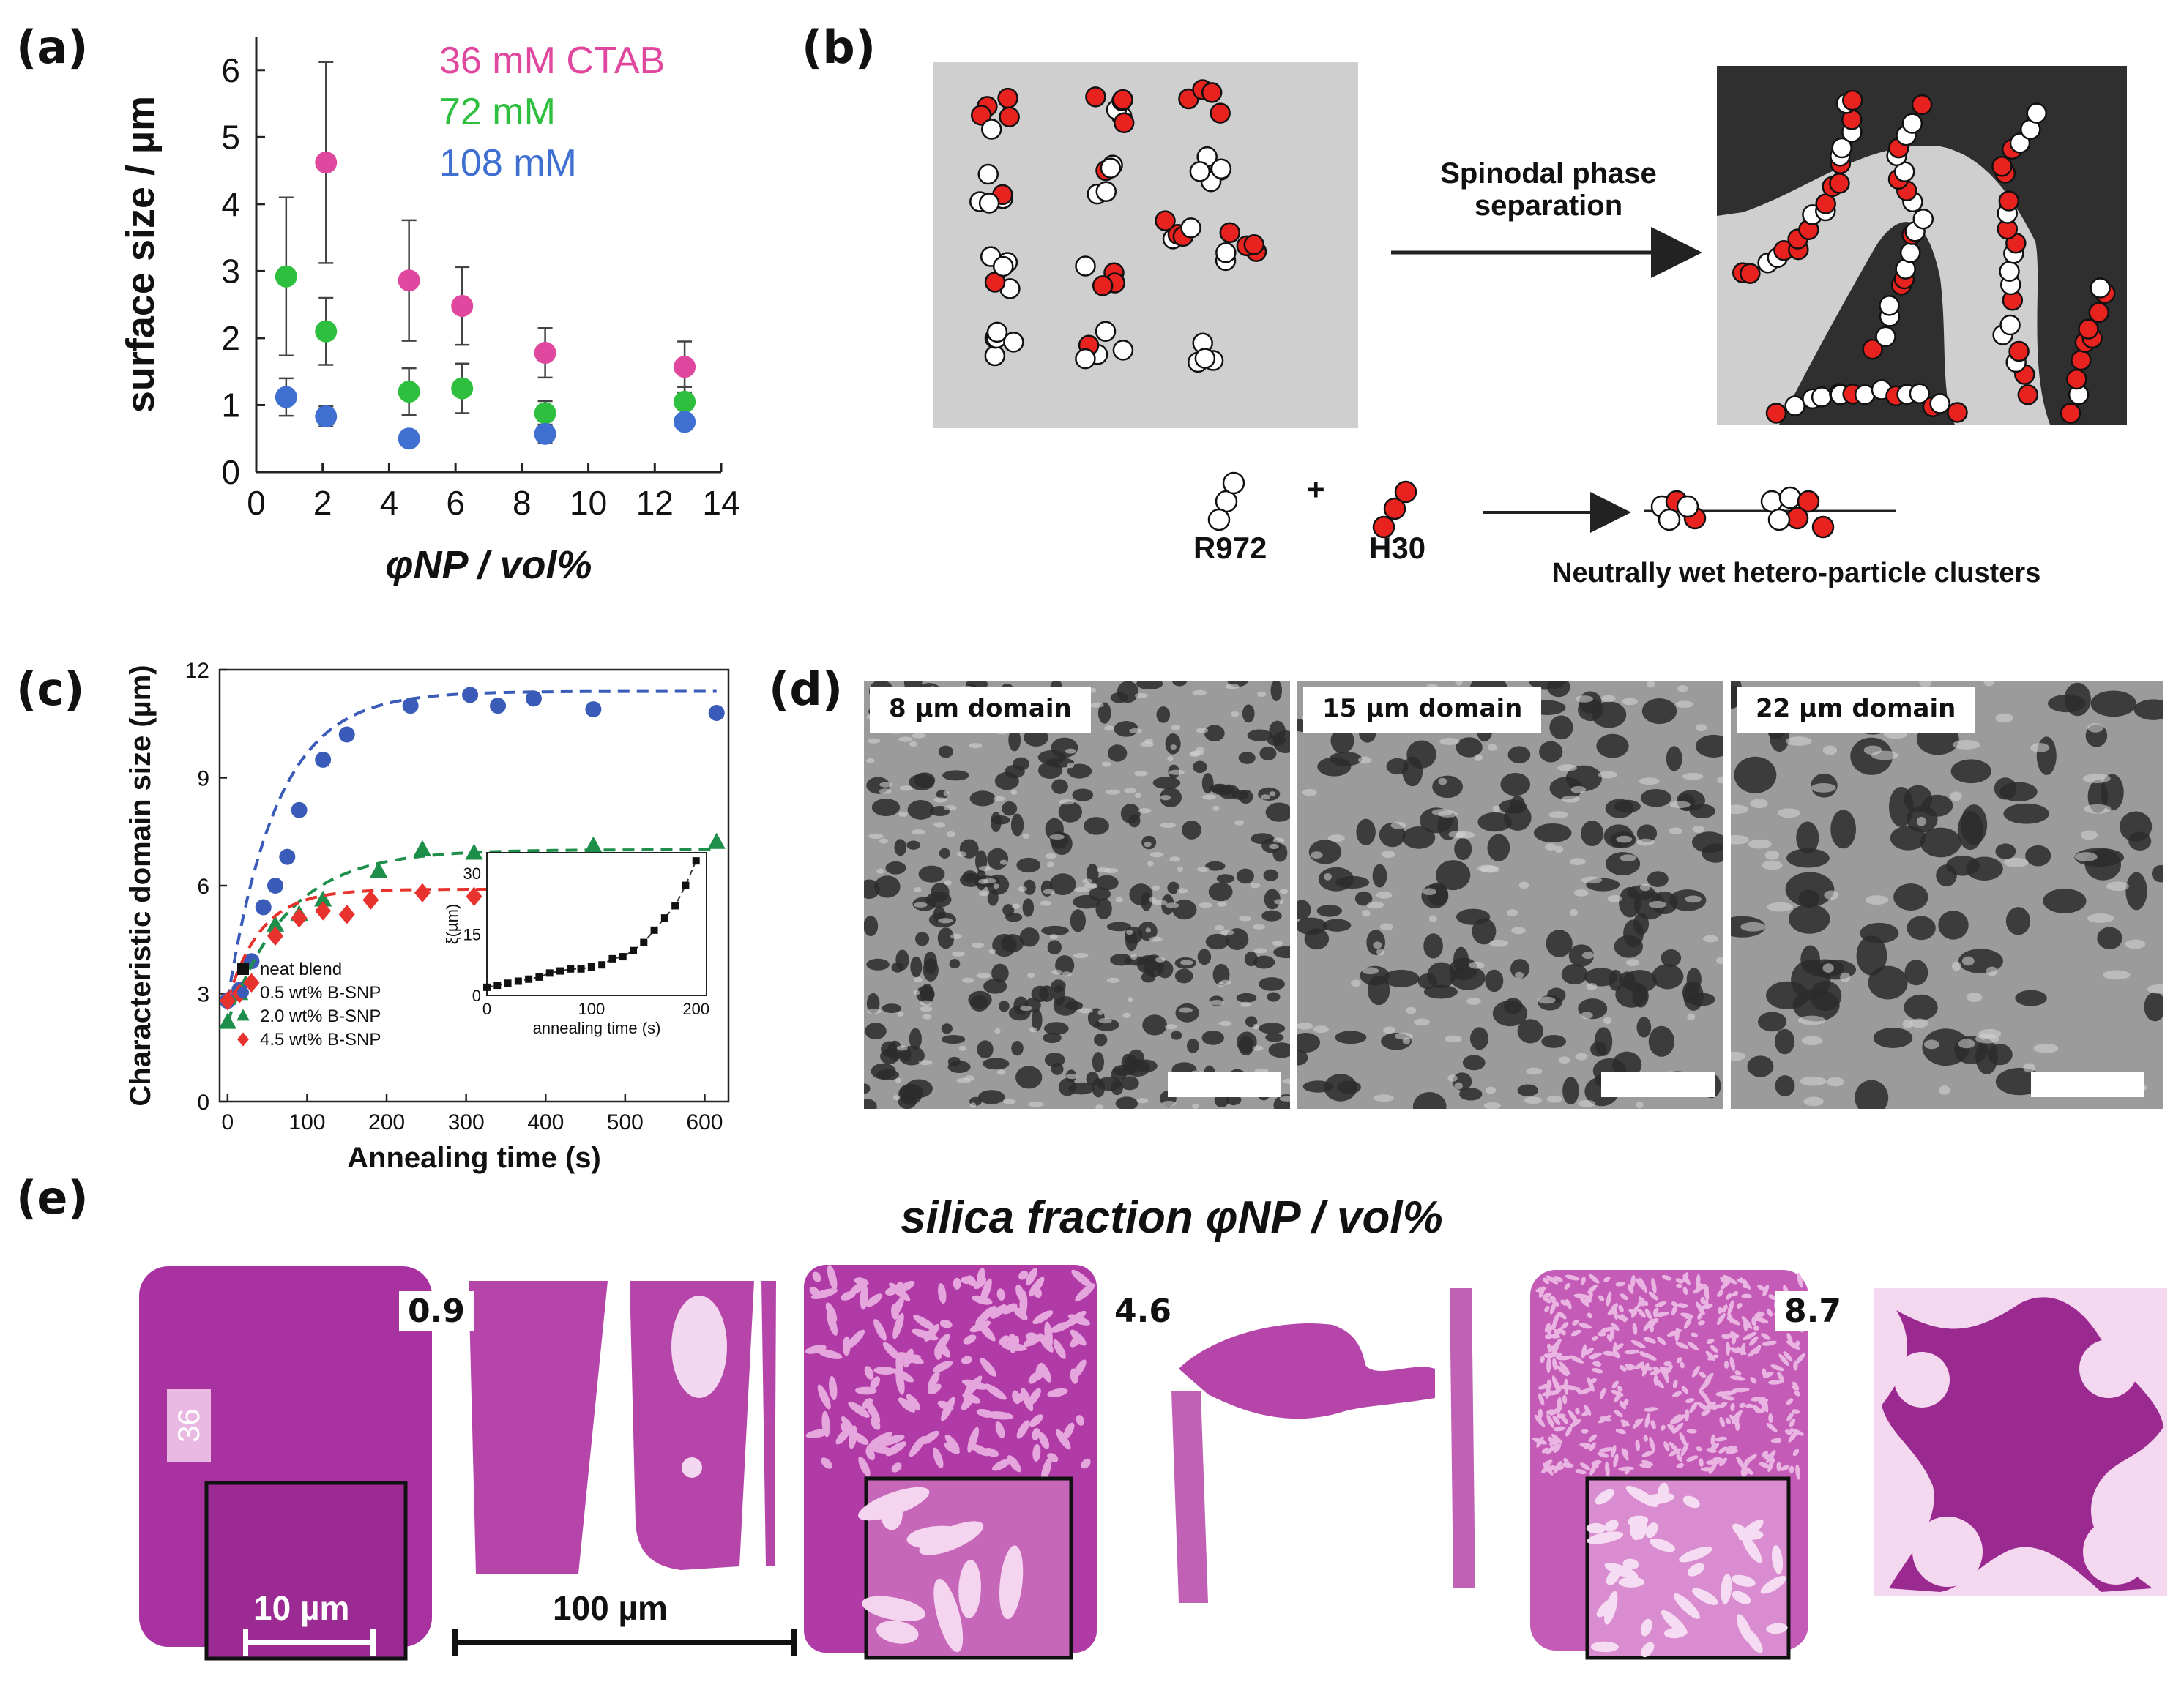 This screenshot has width=2184, height=1682. What do you see at coordinates (231, 204) in the screenshot?
I see `tick-label: 4` at bounding box center [231, 204].